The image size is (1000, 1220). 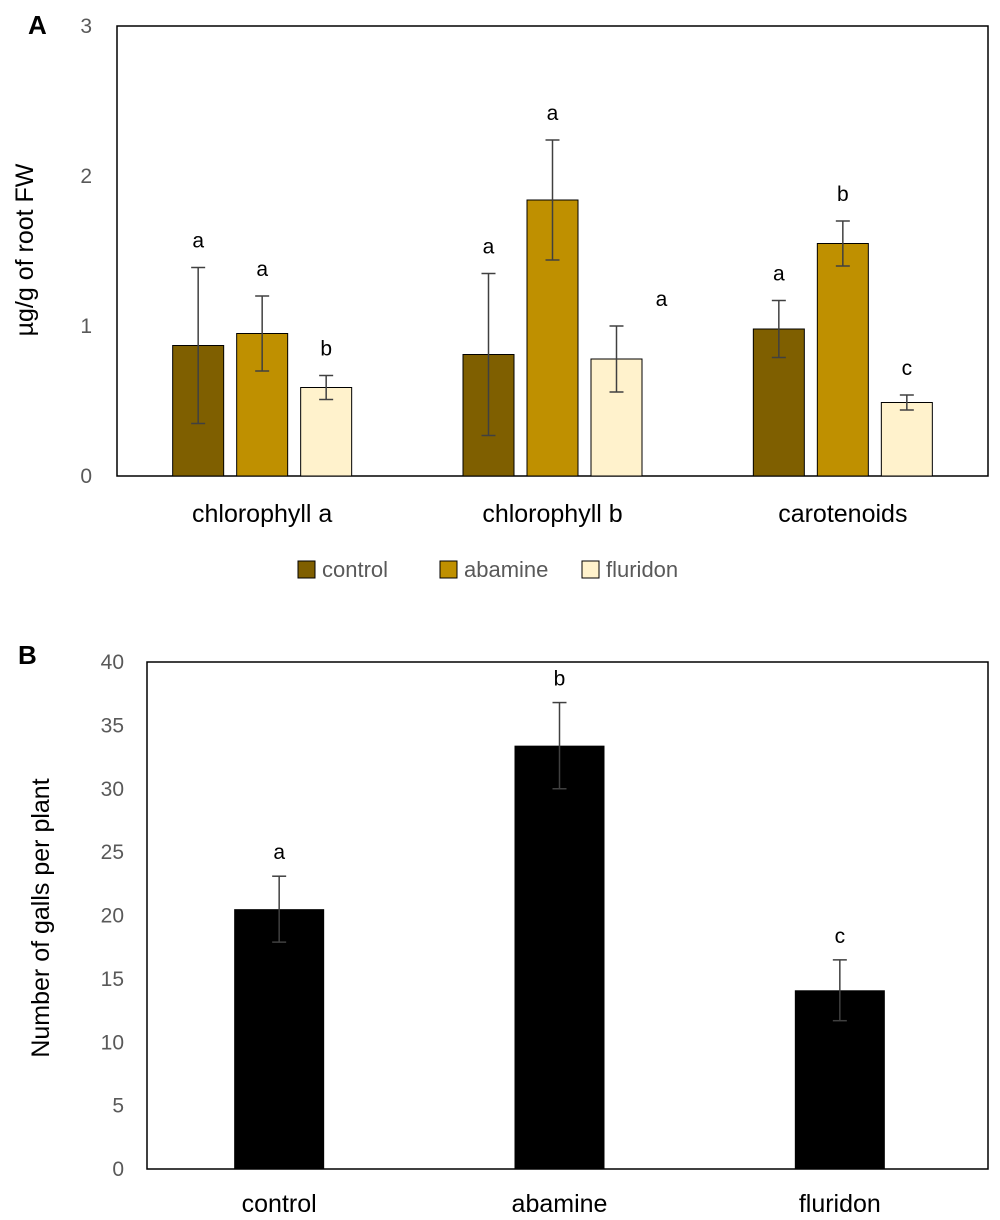 I want to click on panel-b-y-tick-label: 5, so click(x=118, y=1106).